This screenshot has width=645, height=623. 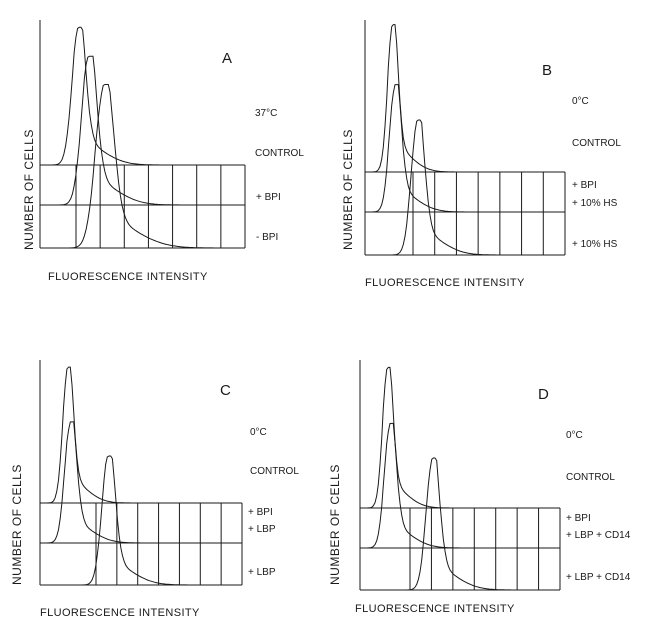 I want to click on panel-letter-a: A, so click(x=227, y=58).